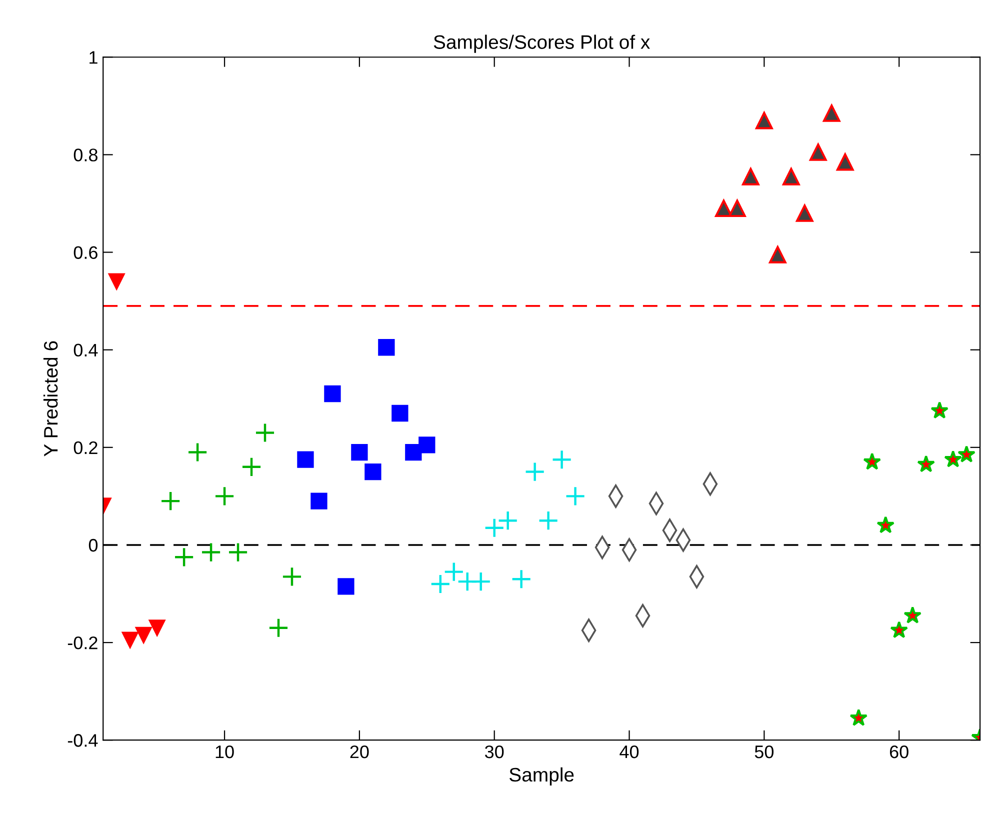 The image size is (982, 816). What do you see at coordinates (86, 447) in the screenshot?
I see `y-tick-label: 0.2` at bounding box center [86, 447].